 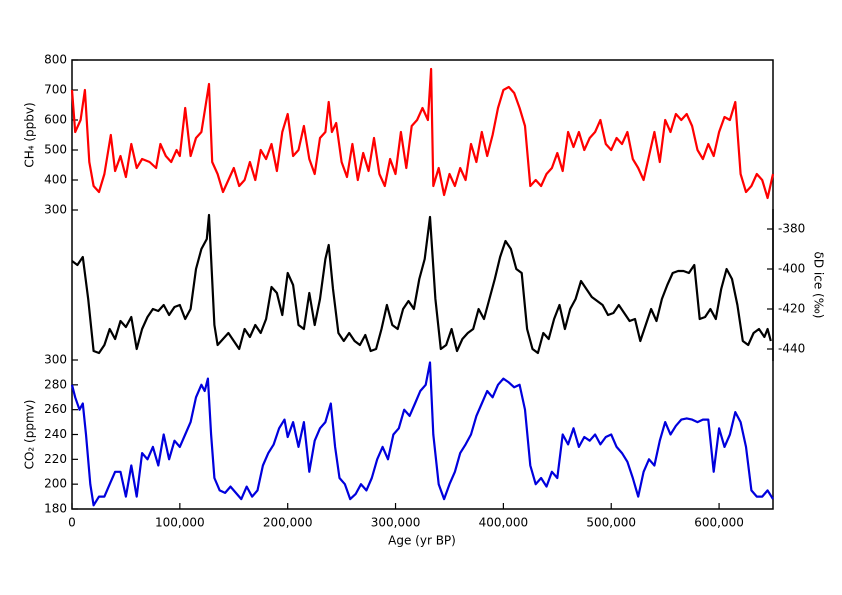 I want to click on x-tick-label: 0, so click(x=72, y=523).